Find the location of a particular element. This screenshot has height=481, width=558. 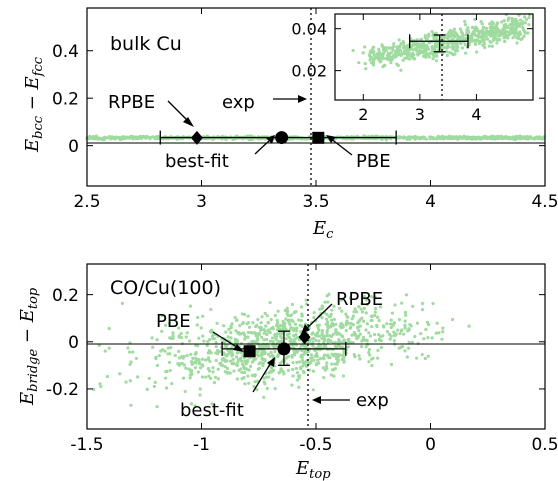

marker-best-fit is located at coordinates (282, 138).